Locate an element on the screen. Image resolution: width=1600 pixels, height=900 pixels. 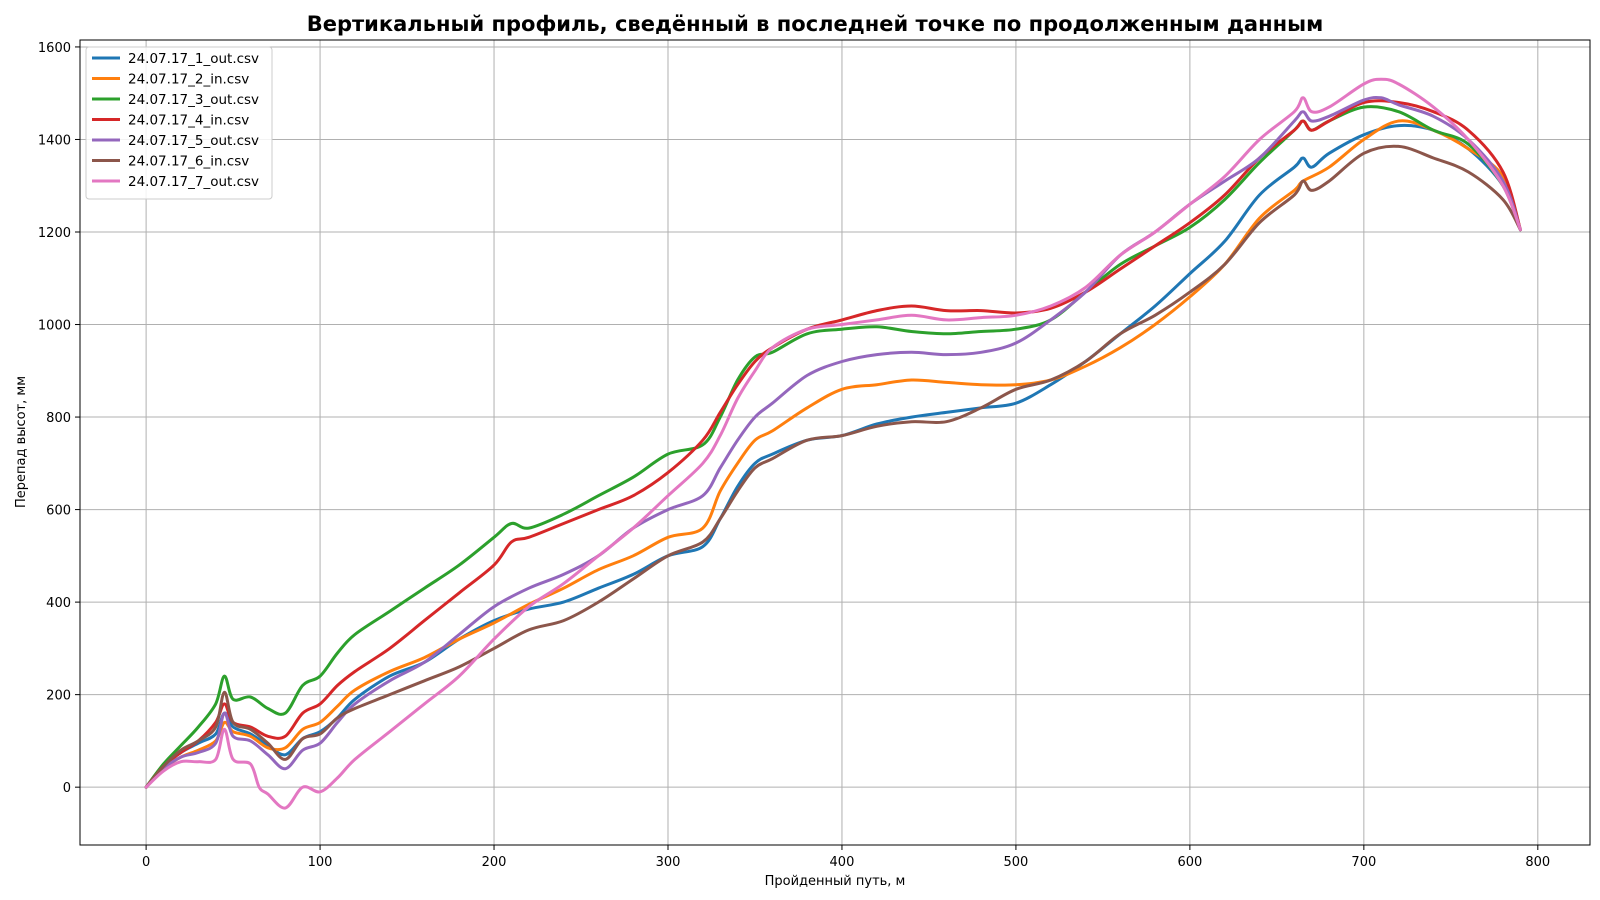
y-tick-label: 1200 is located at coordinates (54, 233).